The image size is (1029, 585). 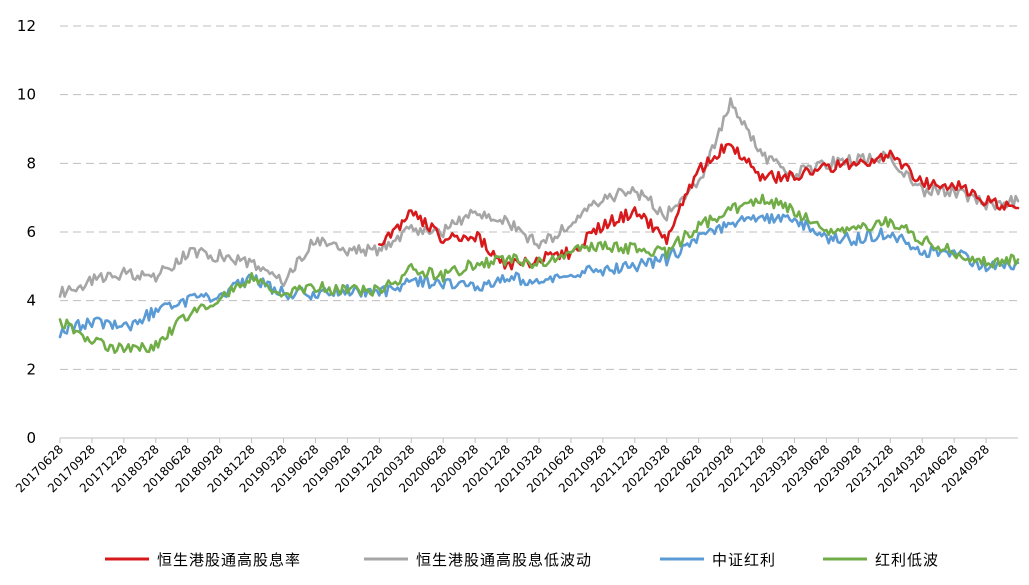 I want to click on legend: 恒生港股通高股息率 恒生港股通高股息低波动 中证红利 红利低波, so click(x=522, y=560).